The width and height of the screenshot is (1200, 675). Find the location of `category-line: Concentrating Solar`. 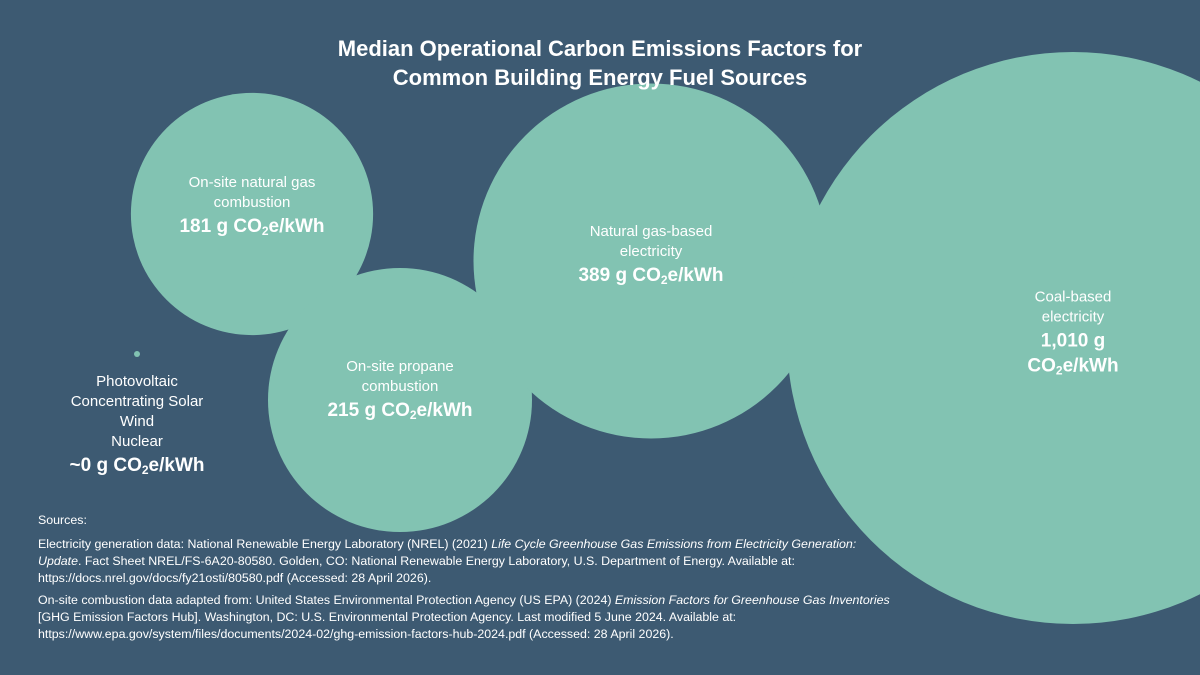

category-line: Concentrating Solar is located at coordinates (137, 401).